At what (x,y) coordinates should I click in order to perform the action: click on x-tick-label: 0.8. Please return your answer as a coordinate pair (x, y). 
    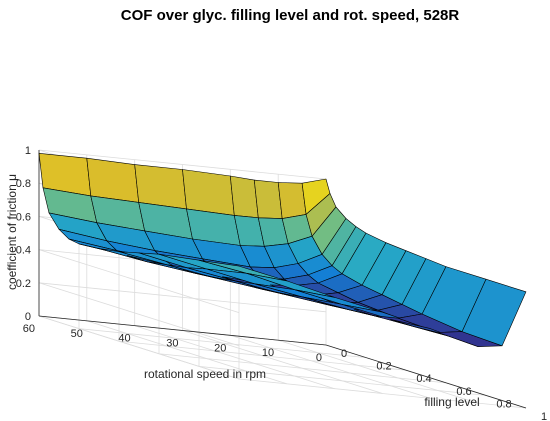
    Looking at the image, I should click on (503, 404).